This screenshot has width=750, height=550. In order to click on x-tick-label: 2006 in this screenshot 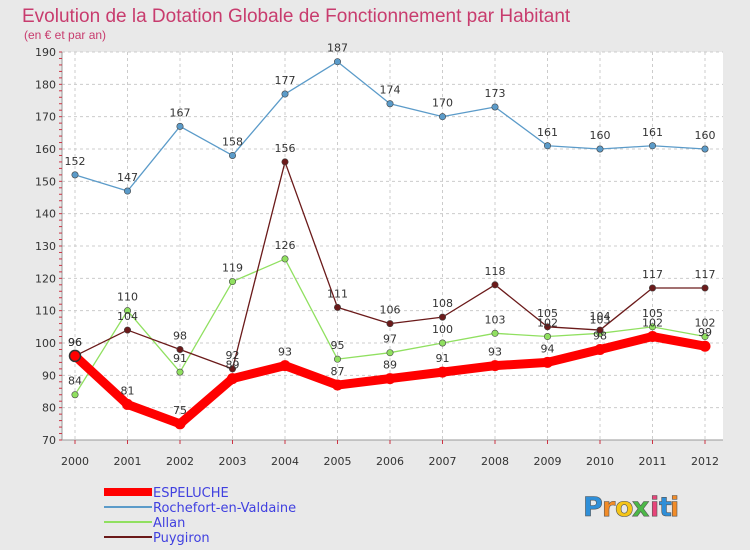, I will do `click(390, 461)`.